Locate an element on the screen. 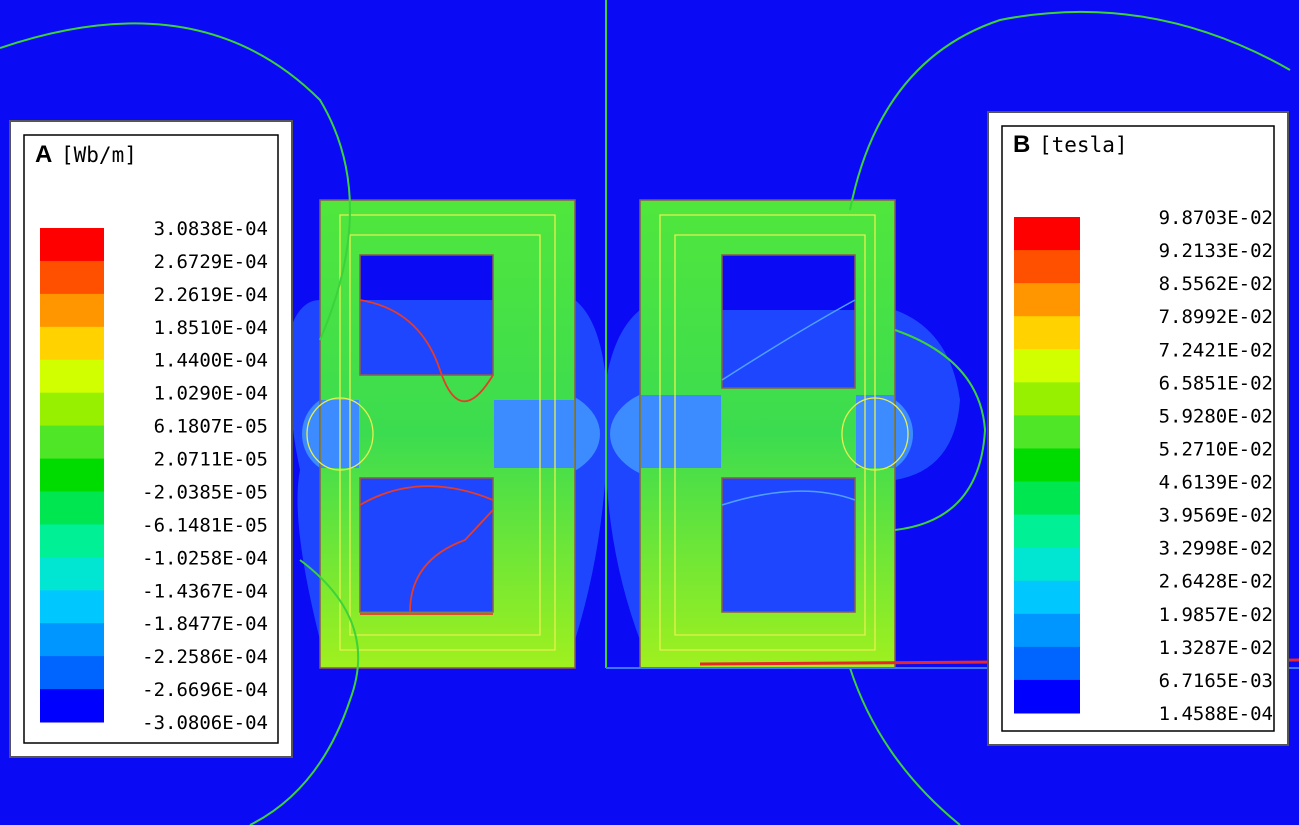 The image size is (1299, 825). legend-frame is located at coordinates (151, 439).